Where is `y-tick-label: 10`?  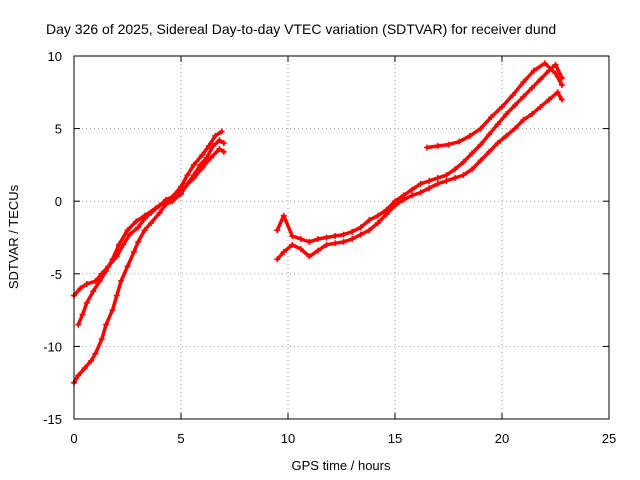 y-tick-label: 10 is located at coordinates (55, 56).